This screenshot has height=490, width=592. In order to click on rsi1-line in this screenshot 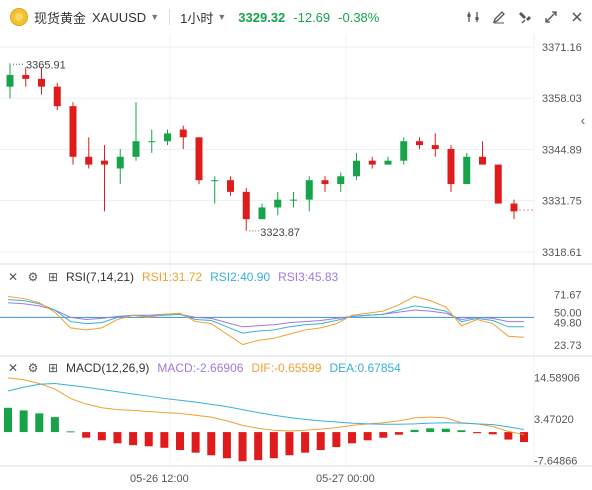, I will do `click(266, 320)`.